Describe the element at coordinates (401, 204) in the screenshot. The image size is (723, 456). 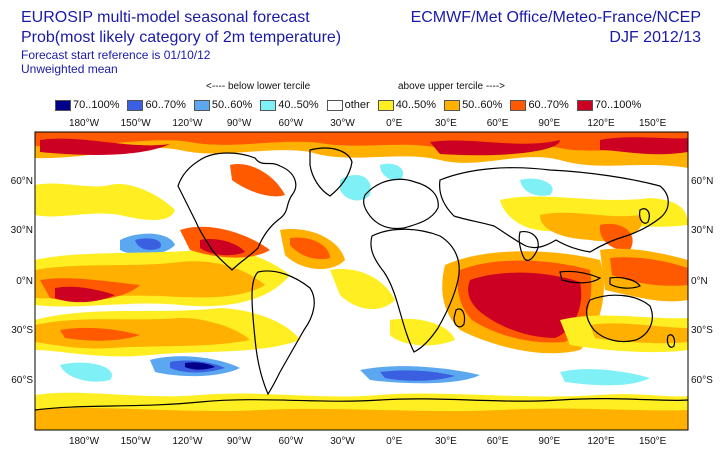
I see `europe-coast` at that location.